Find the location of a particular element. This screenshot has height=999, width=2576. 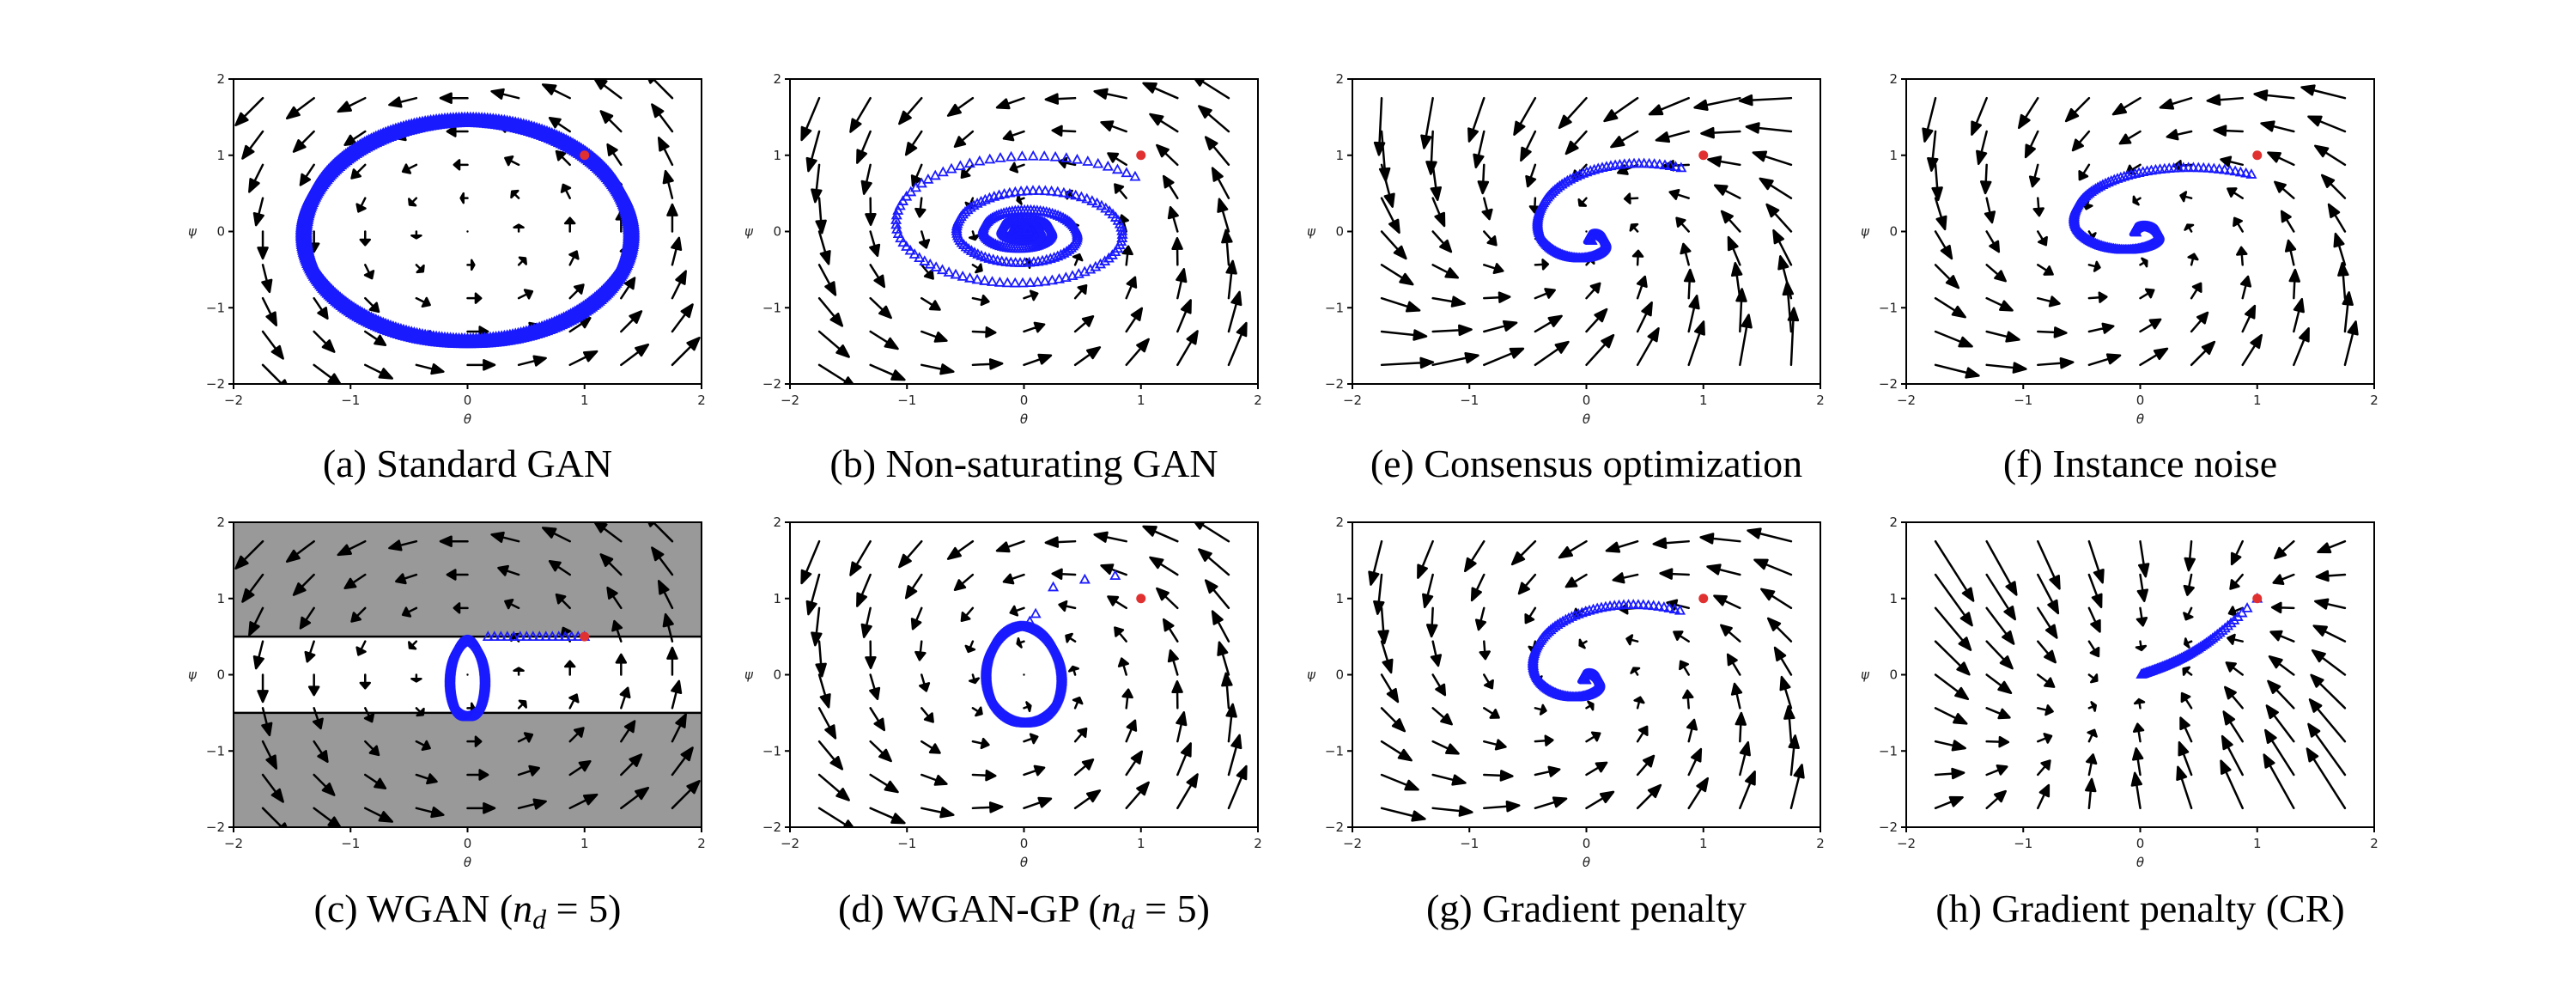

x-tick-label: 1 is located at coordinates (2258, 401).